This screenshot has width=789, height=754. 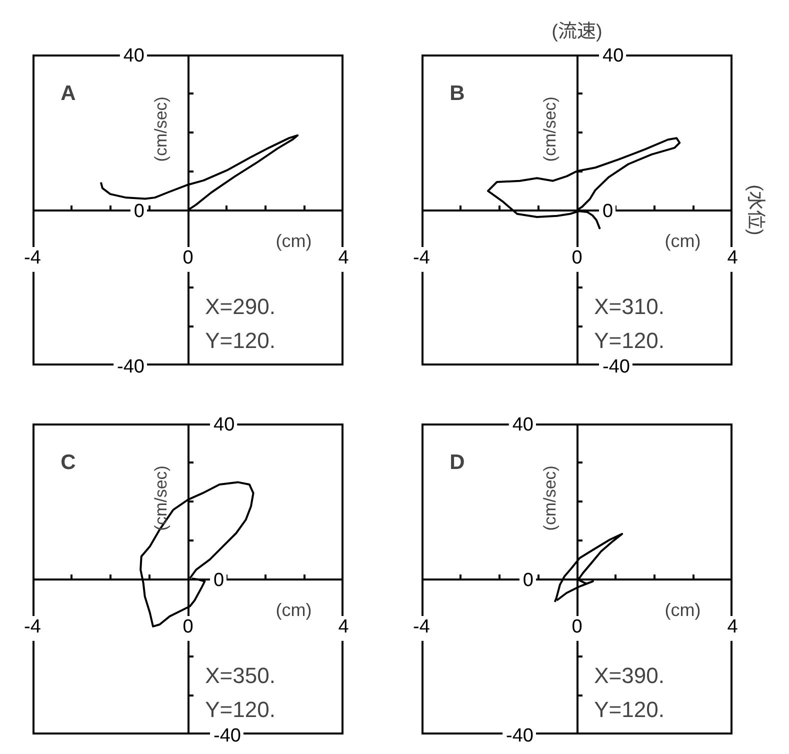 What do you see at coordinates (457, 93) in the screenshot?
I see `text: B` at bounding box center [457, 93].